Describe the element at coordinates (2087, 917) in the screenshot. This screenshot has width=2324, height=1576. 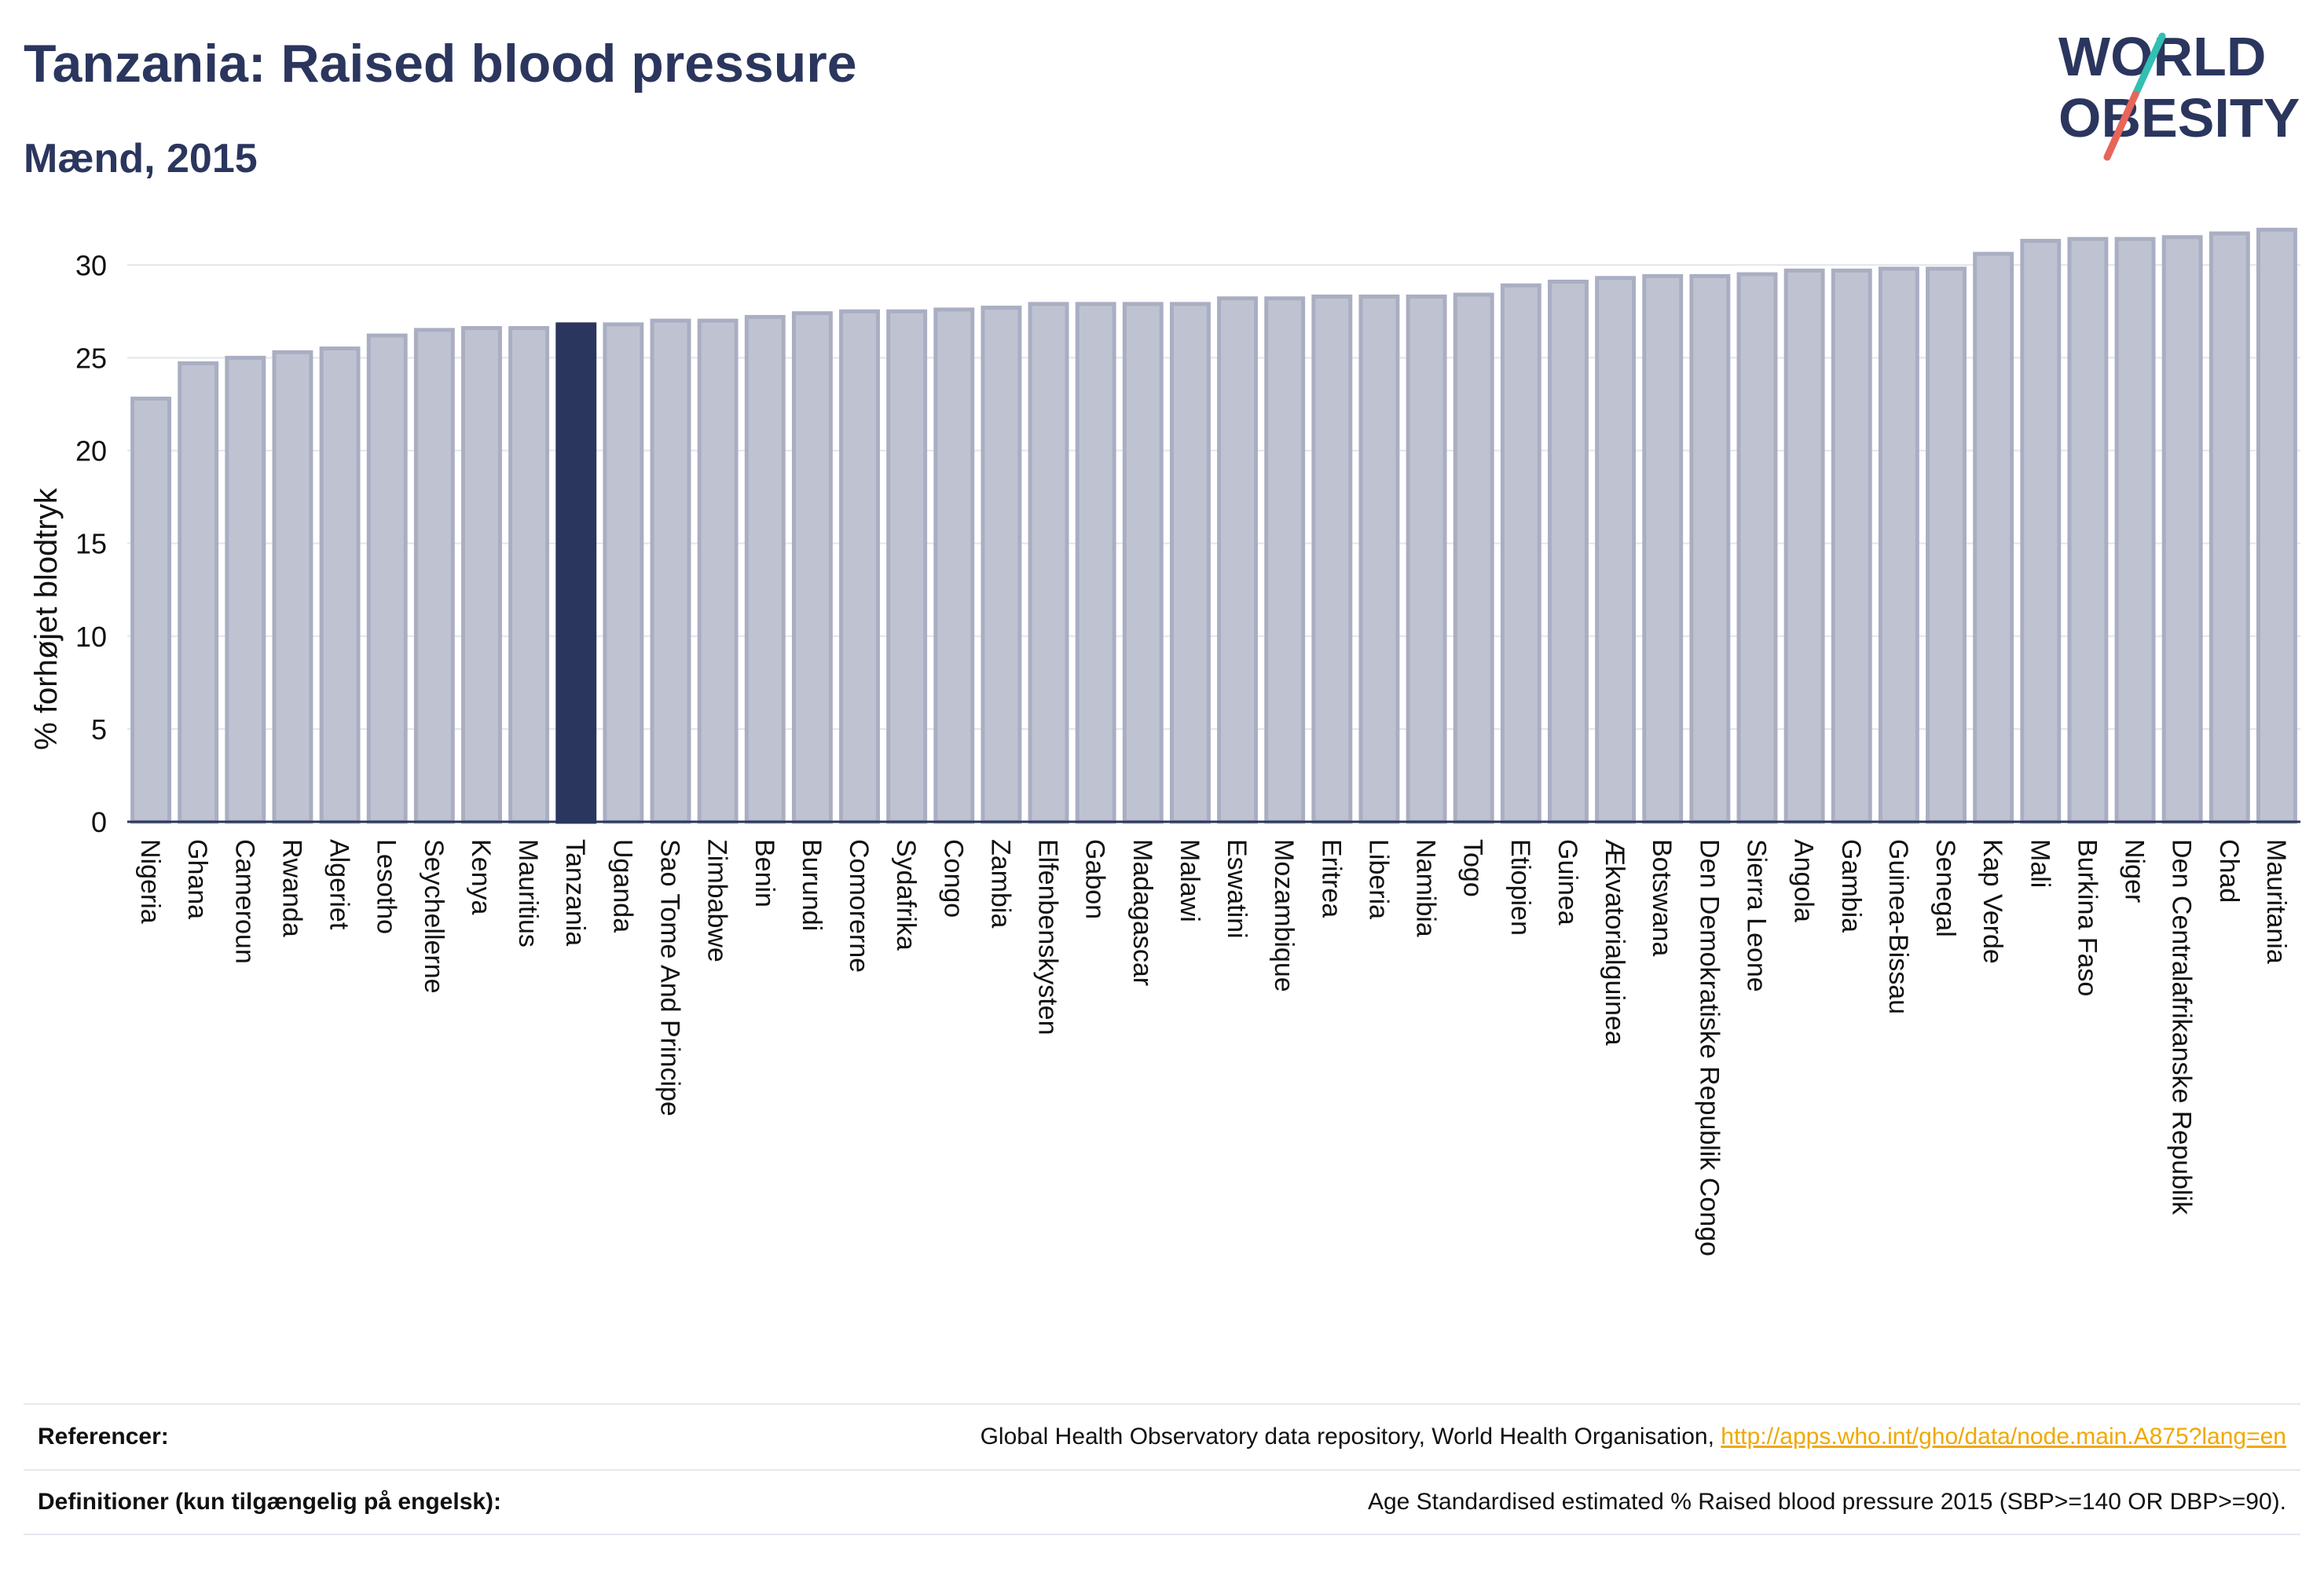
I see `x-tick-label: Burkina Faso` at that location.